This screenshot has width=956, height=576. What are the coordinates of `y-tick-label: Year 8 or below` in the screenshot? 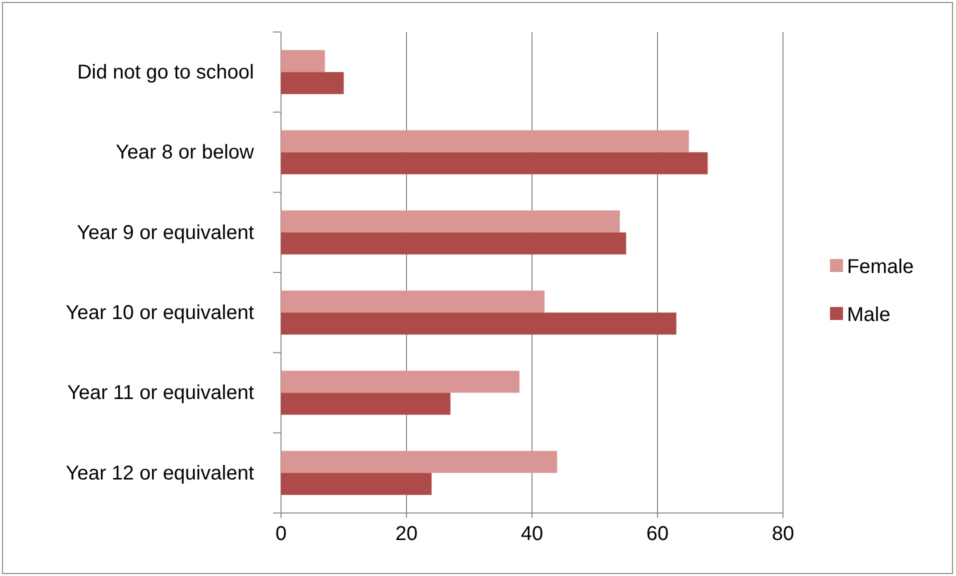 It's located at (185, 153).